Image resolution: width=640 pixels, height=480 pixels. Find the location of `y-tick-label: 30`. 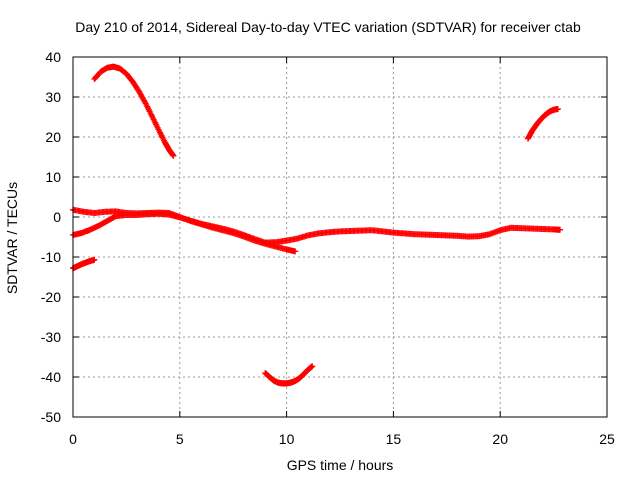

y-tick-label: 30 is located at coordinates (53, 97).